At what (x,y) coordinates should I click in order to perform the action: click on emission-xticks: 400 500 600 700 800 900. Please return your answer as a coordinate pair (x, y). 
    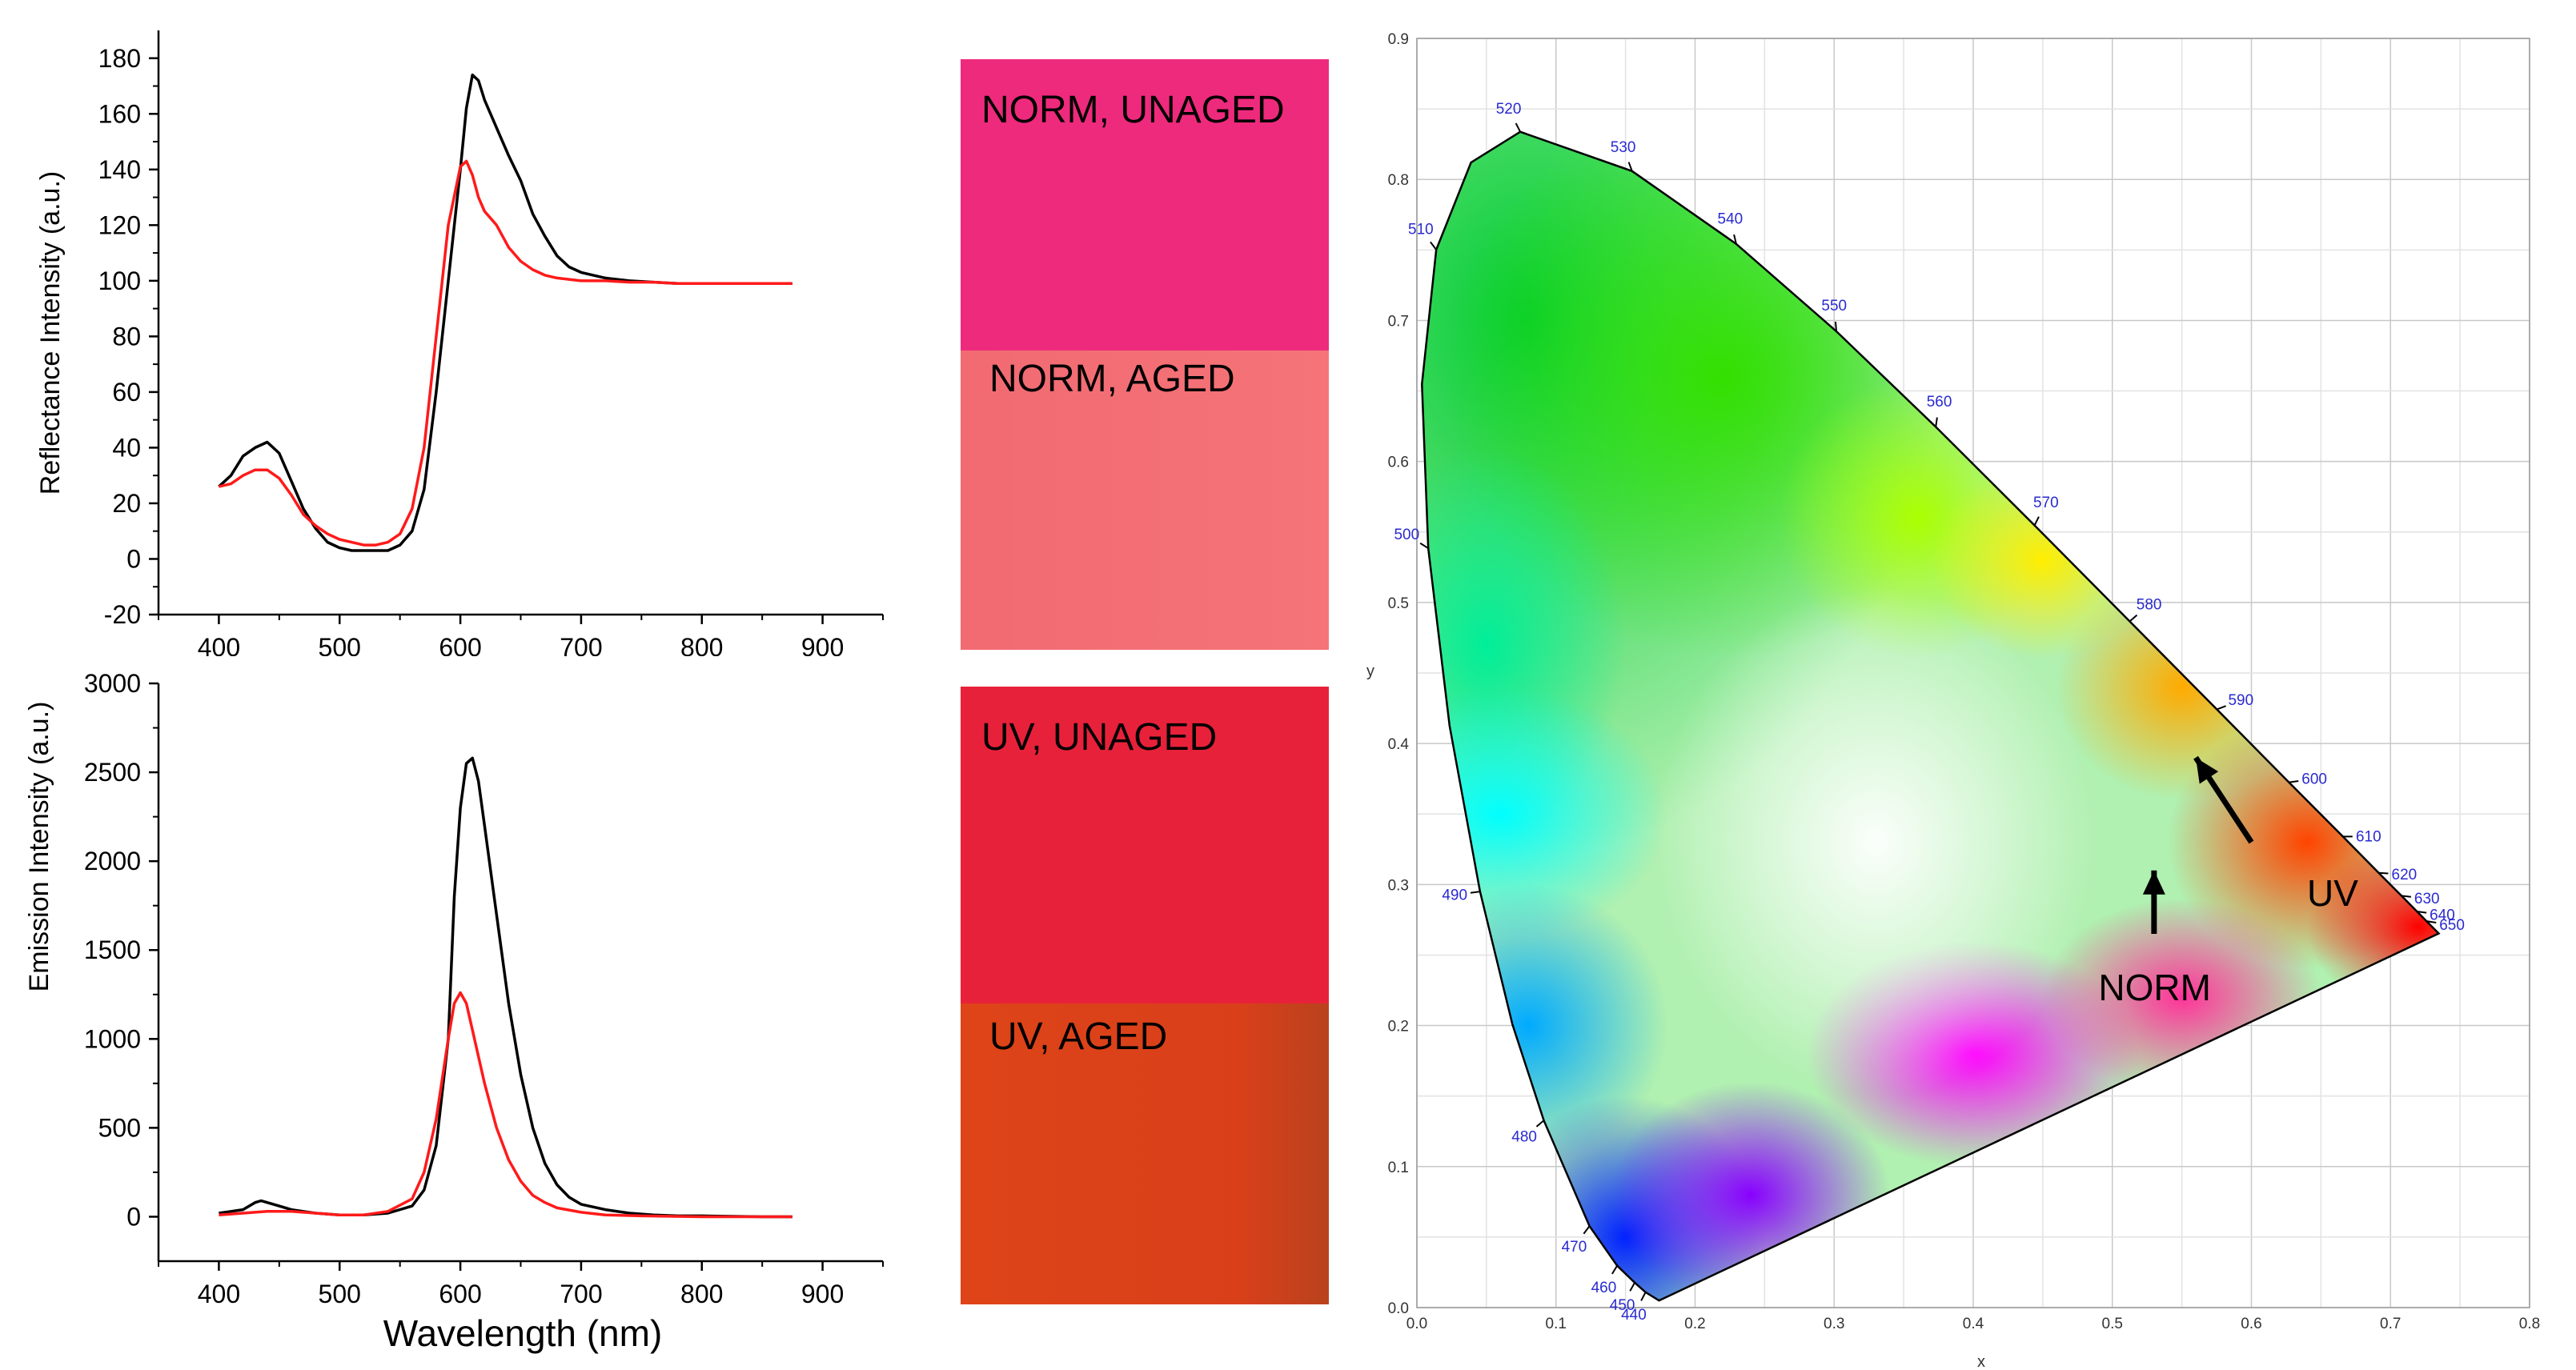
    Looking at the image, I should click on (521, 1284).